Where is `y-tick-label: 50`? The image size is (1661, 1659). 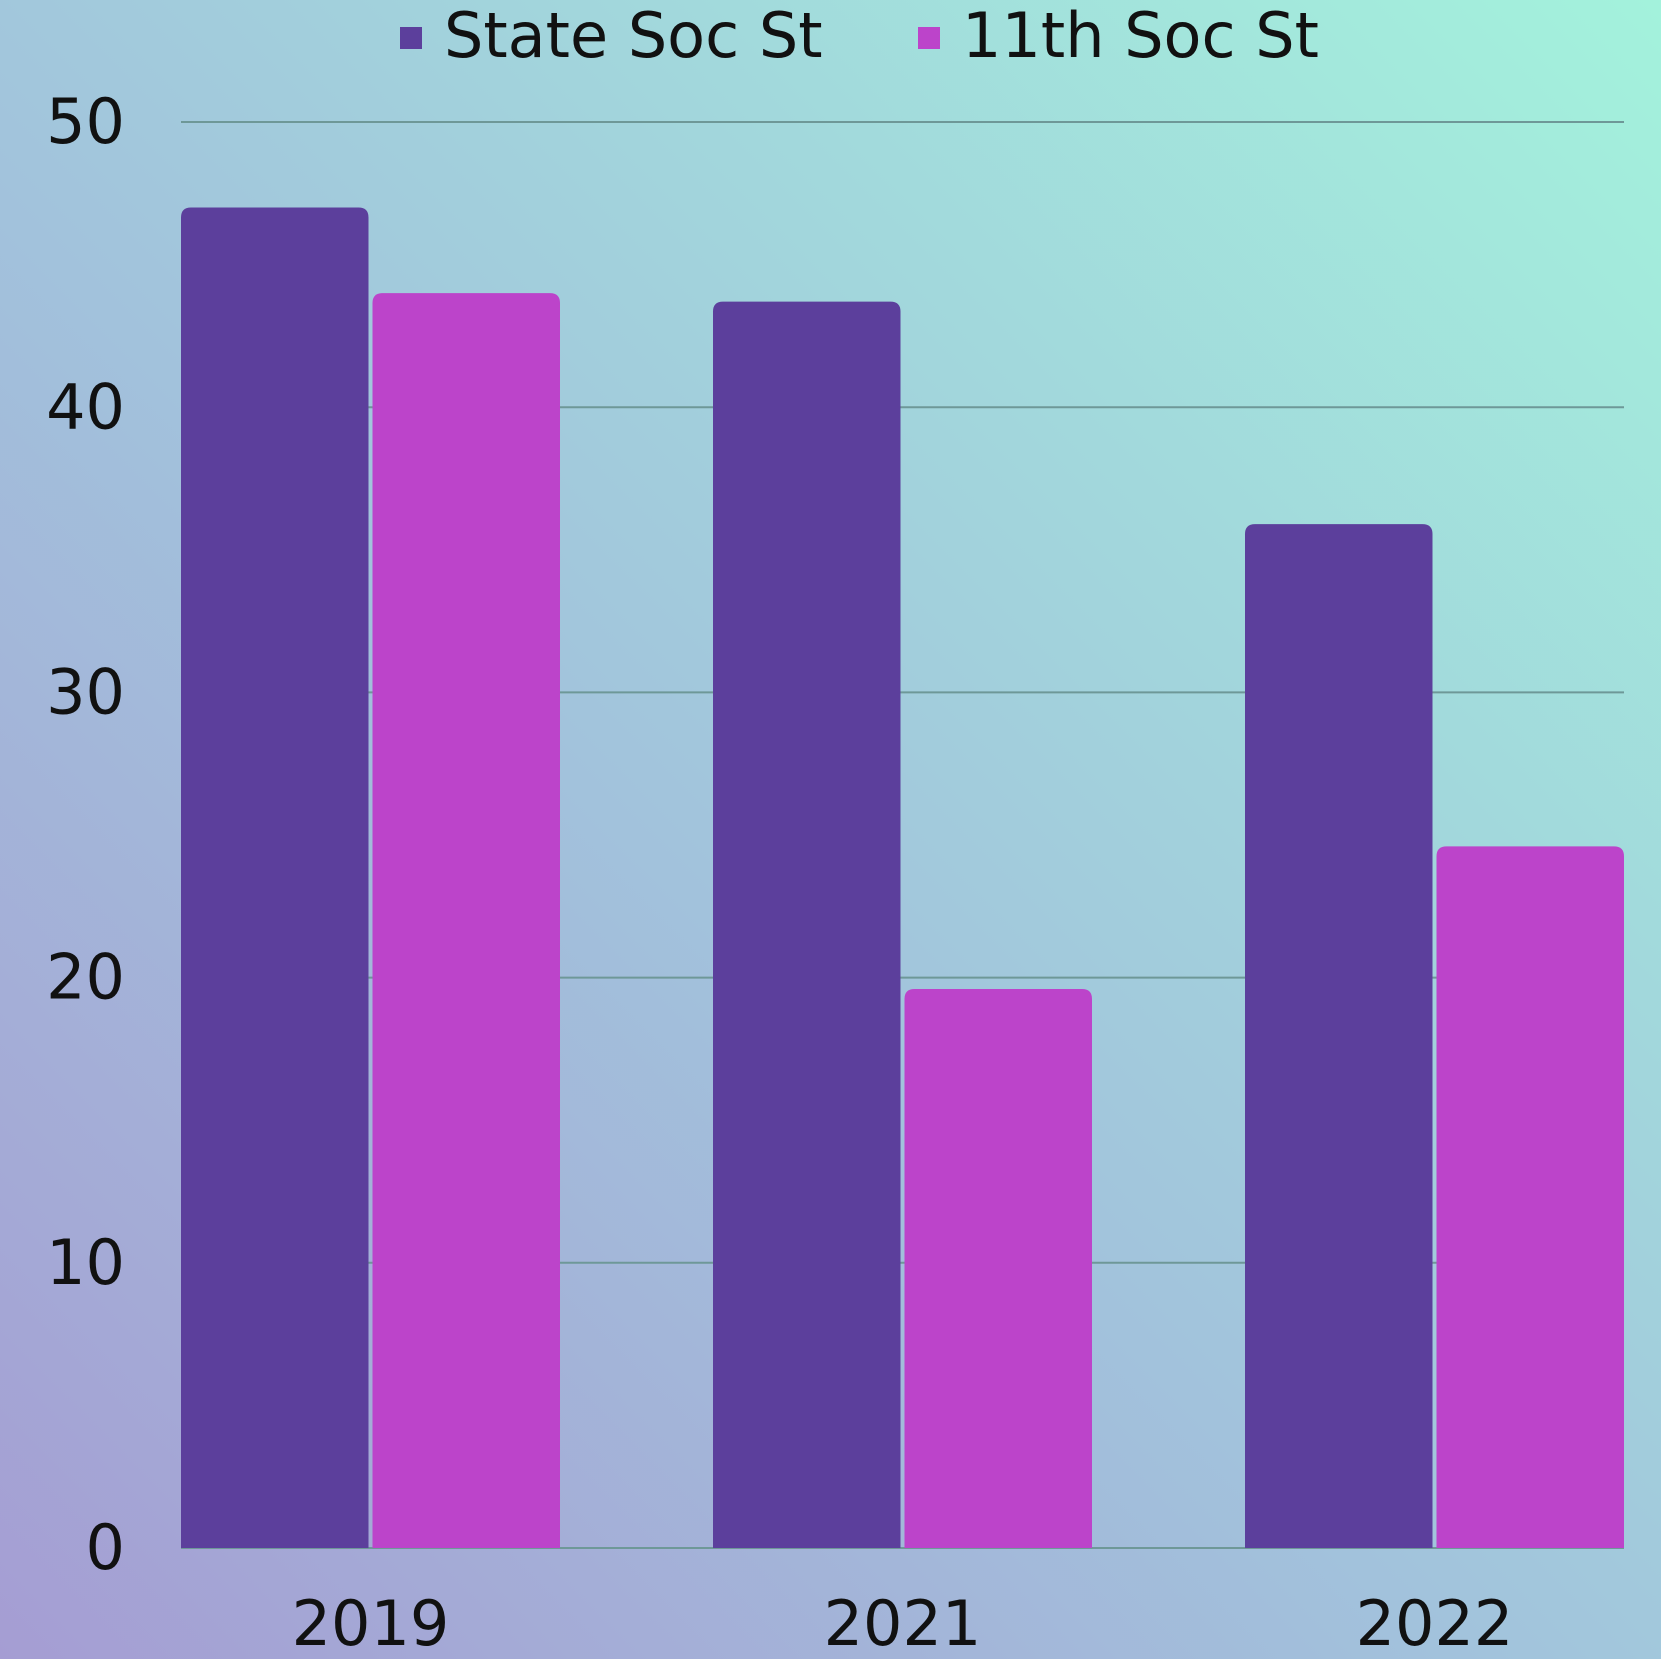 y-tick-label: 50 is located at coordinates (85, 121).